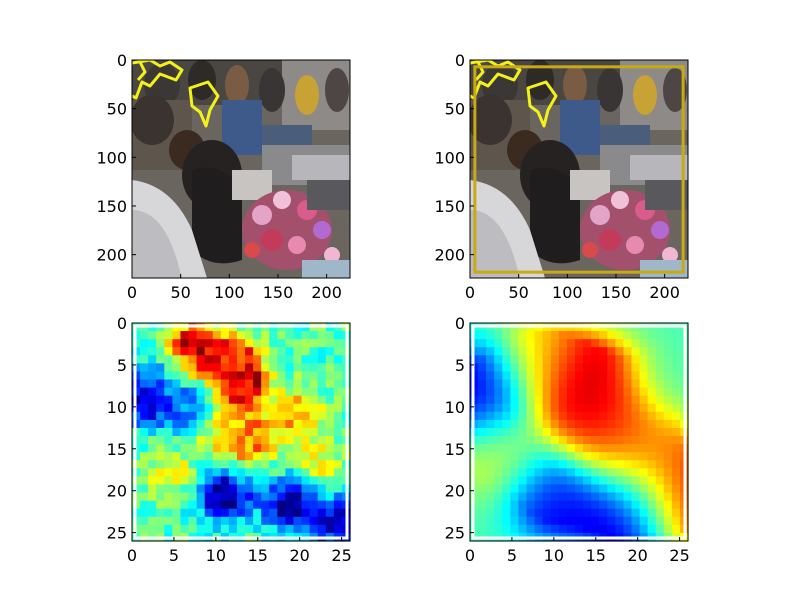  What do you see at coordinates (579, 169) in the screenshot?
I see `photo-image-with-box` at bounding box center [579, 169].